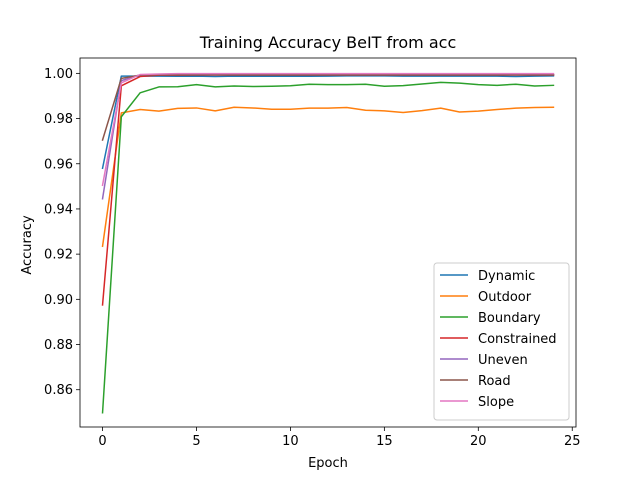  Describe the element at coordinates (58, 119) in the screenshot. I see `y-tick-label: 0.98` at that location.